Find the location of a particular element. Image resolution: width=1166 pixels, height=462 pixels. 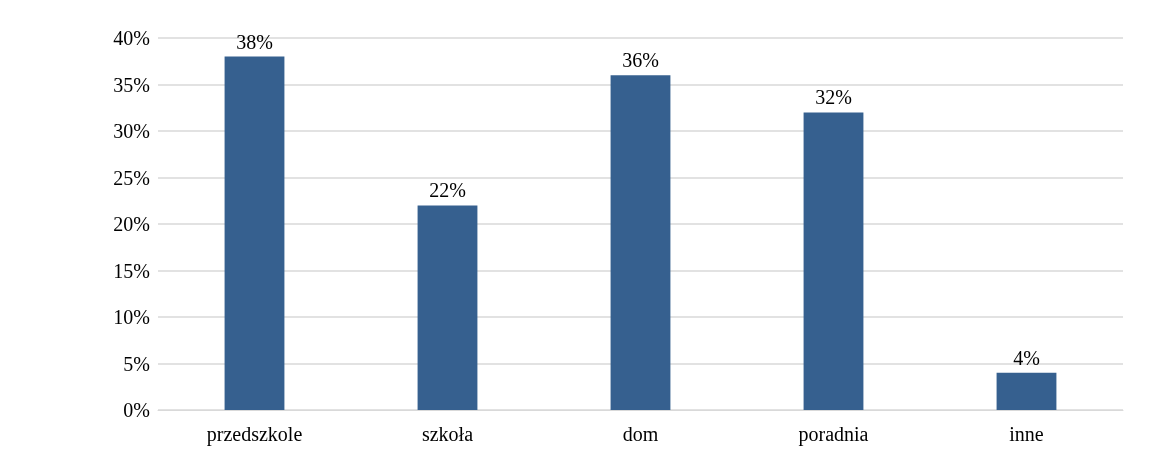

y-tick-label: 25% is located at coordinates (131, 177).